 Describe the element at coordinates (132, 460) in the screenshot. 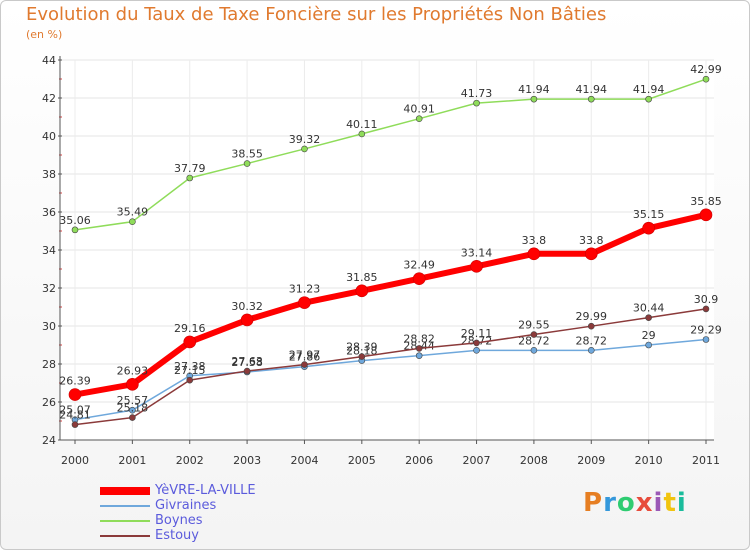

I see `x-tick-label: 2001` at that location.